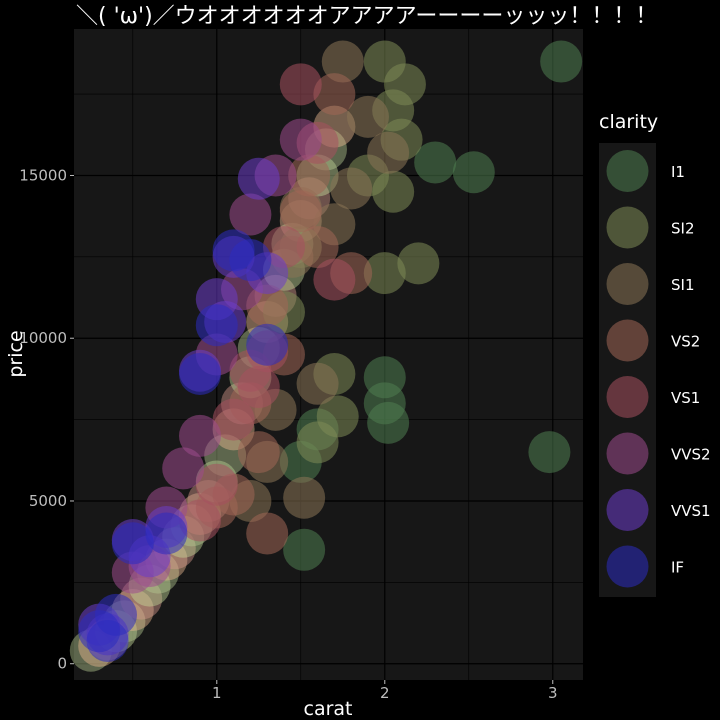 This screenshot has height=720, width=720. I want to click on legend-label: VVS1, so click(691, 511).